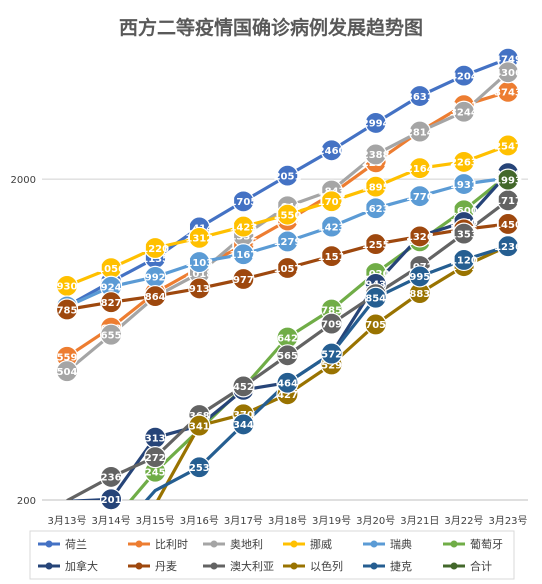 The image size is (542, 584). What do you see at coordinates (375, 521) in the screenshot?
I see `x-tick-label: 3月20号` at bounding box center [375, 521].